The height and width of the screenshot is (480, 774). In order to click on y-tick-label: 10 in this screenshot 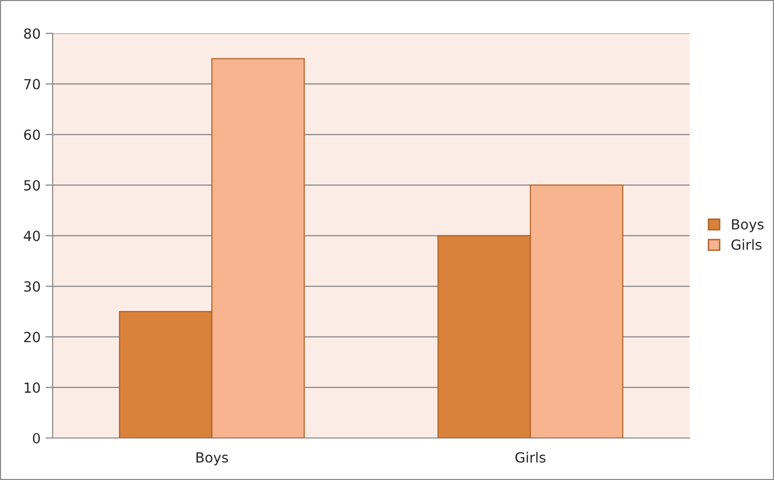, I will do `click(32, 387)`.